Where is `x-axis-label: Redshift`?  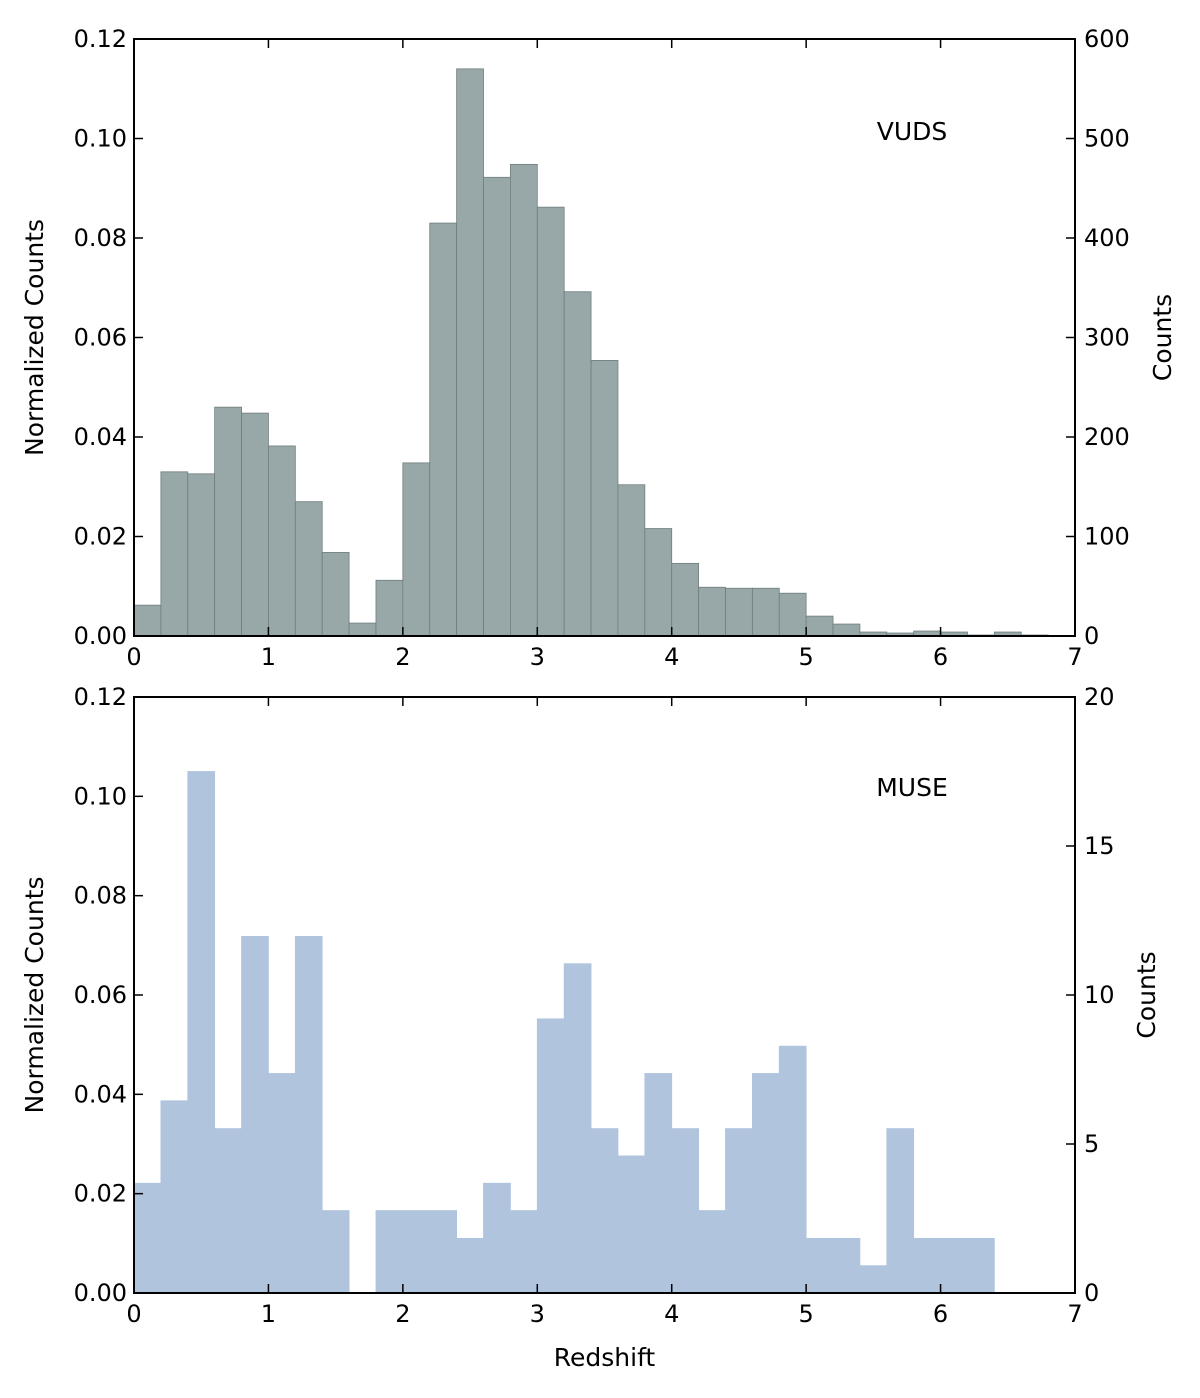 x-axis-label: Redshift is located at coordinates (605, 1357).